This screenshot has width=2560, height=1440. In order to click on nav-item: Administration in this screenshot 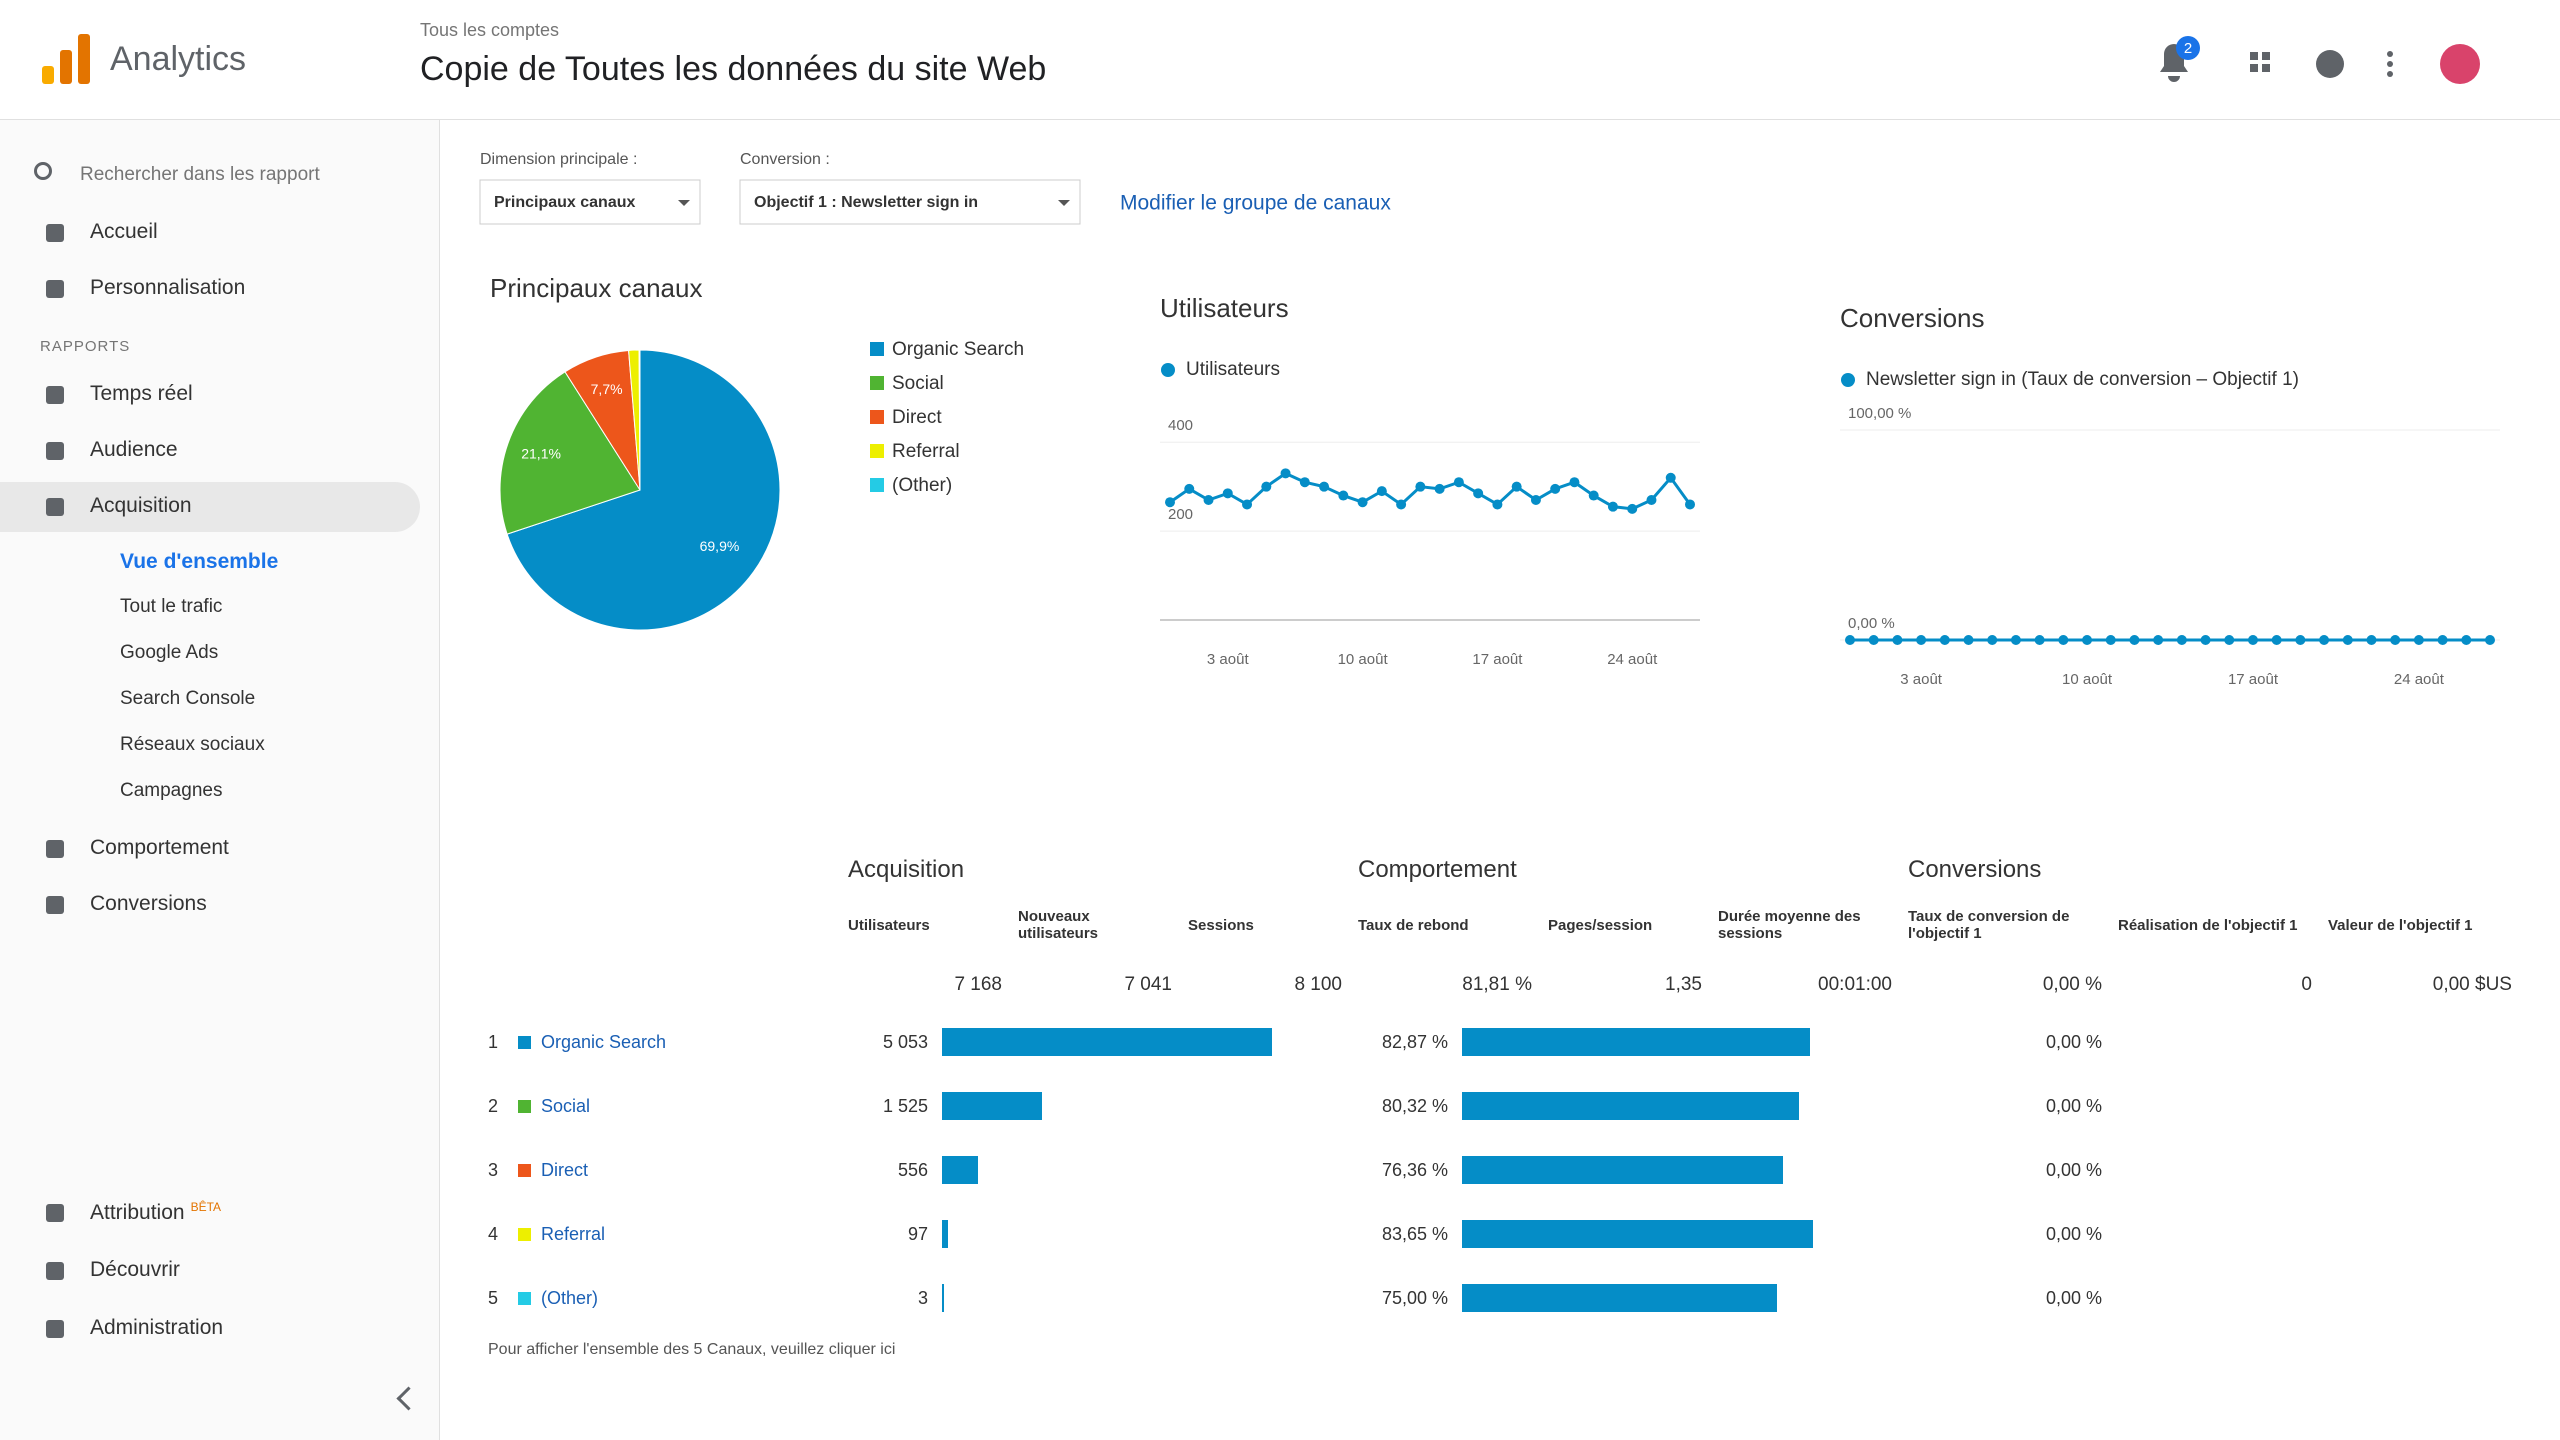, I will do `click(157, 1327)`.